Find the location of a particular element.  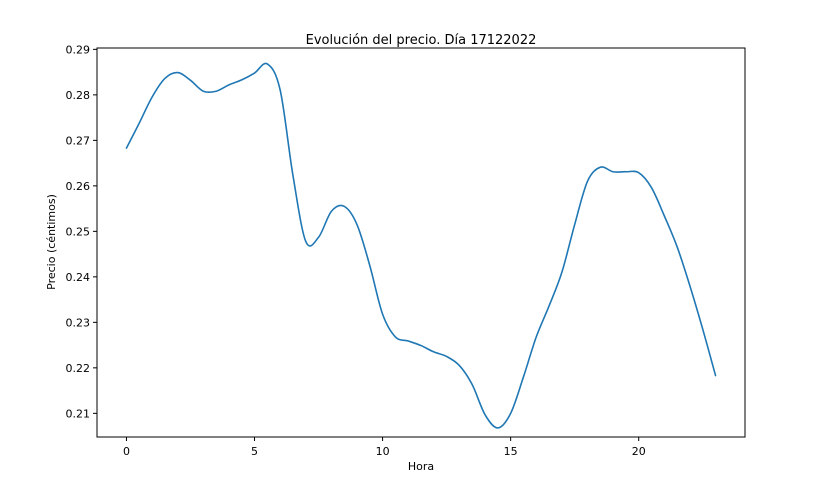

y-tick-label: 0.26 is located at coordinates (78, 186).